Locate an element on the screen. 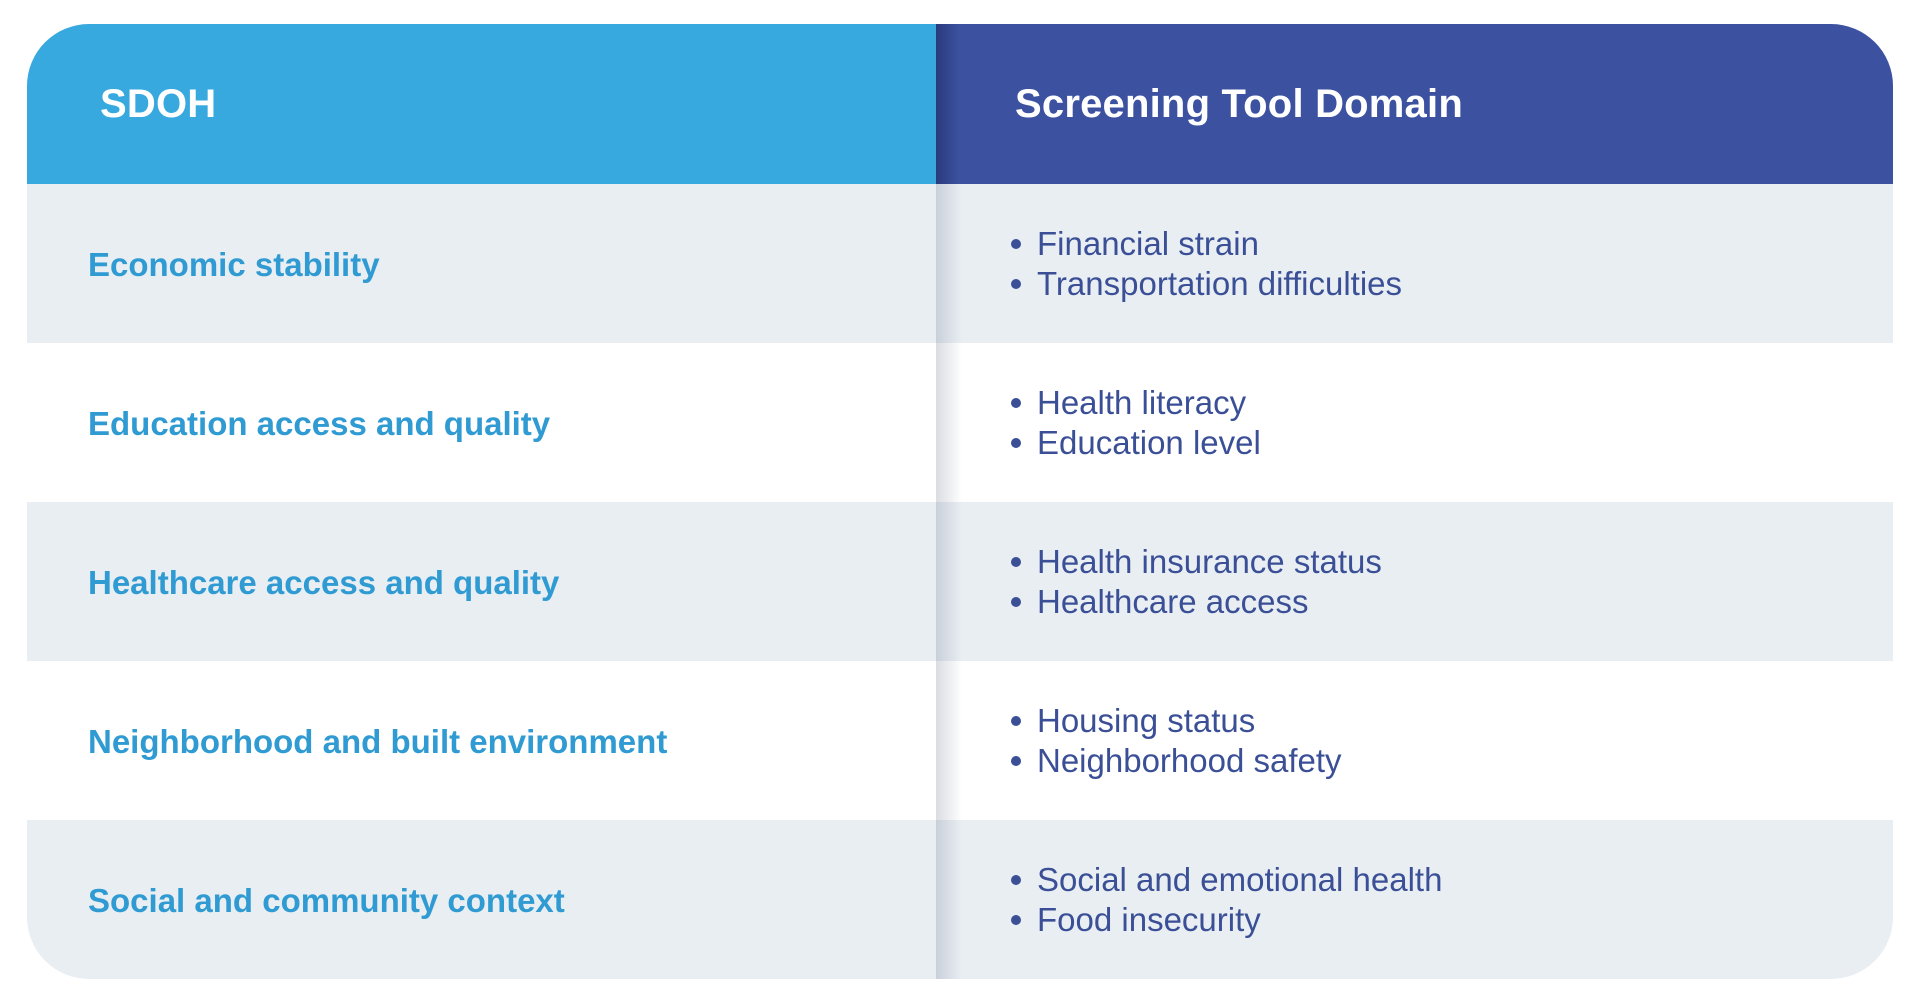 Image resolution: width=1920 pixels, height=1004 pixels. domain-text: Food insecurity is located at coordinates (1149, 919).